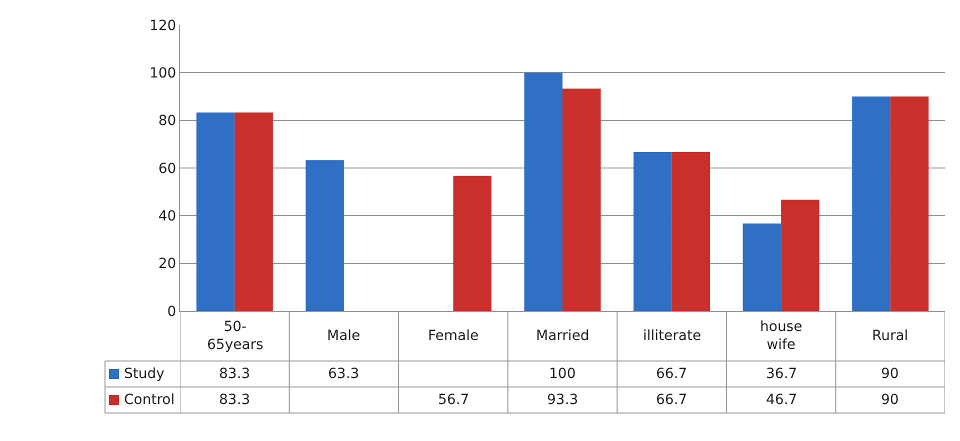 The image size is (960, 441). Describe the element at coordinates (235, 336) in the screenshot. I see `x-tick-label: 50- 65years` at that location.